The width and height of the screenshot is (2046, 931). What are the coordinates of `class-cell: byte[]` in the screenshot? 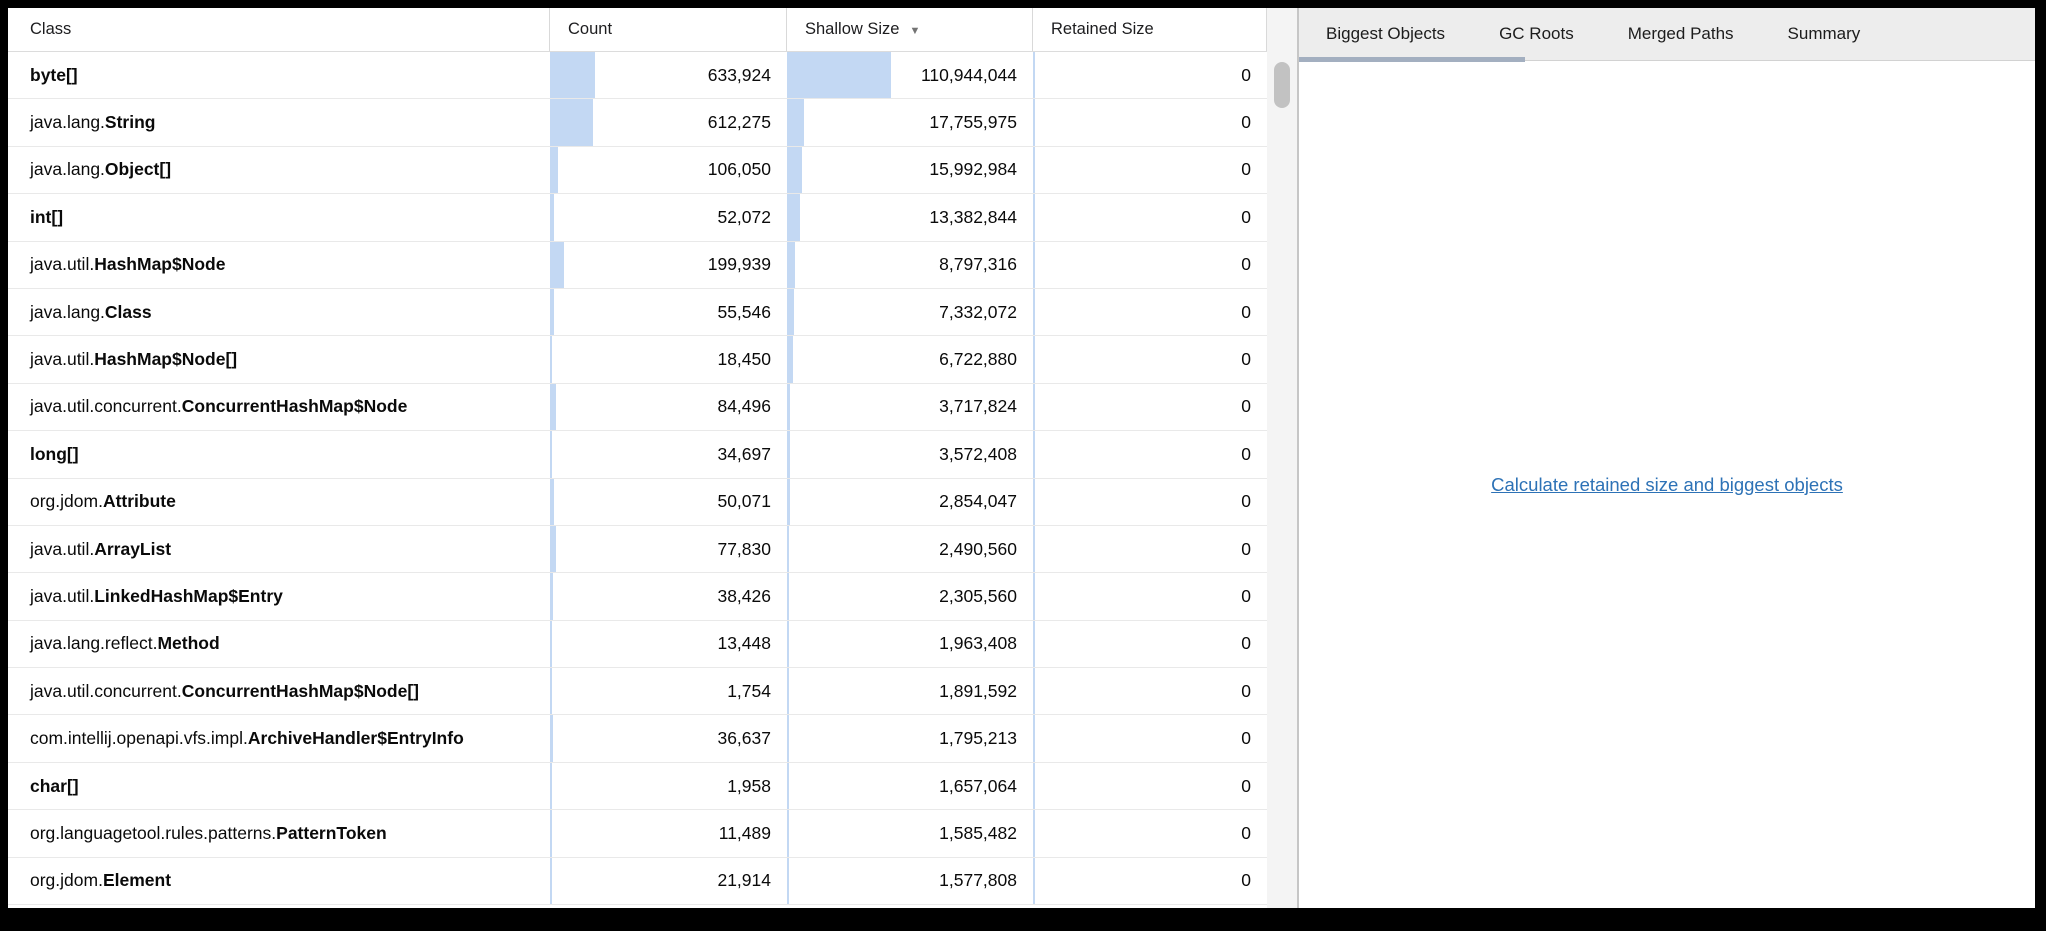 It's located at (279, 75).